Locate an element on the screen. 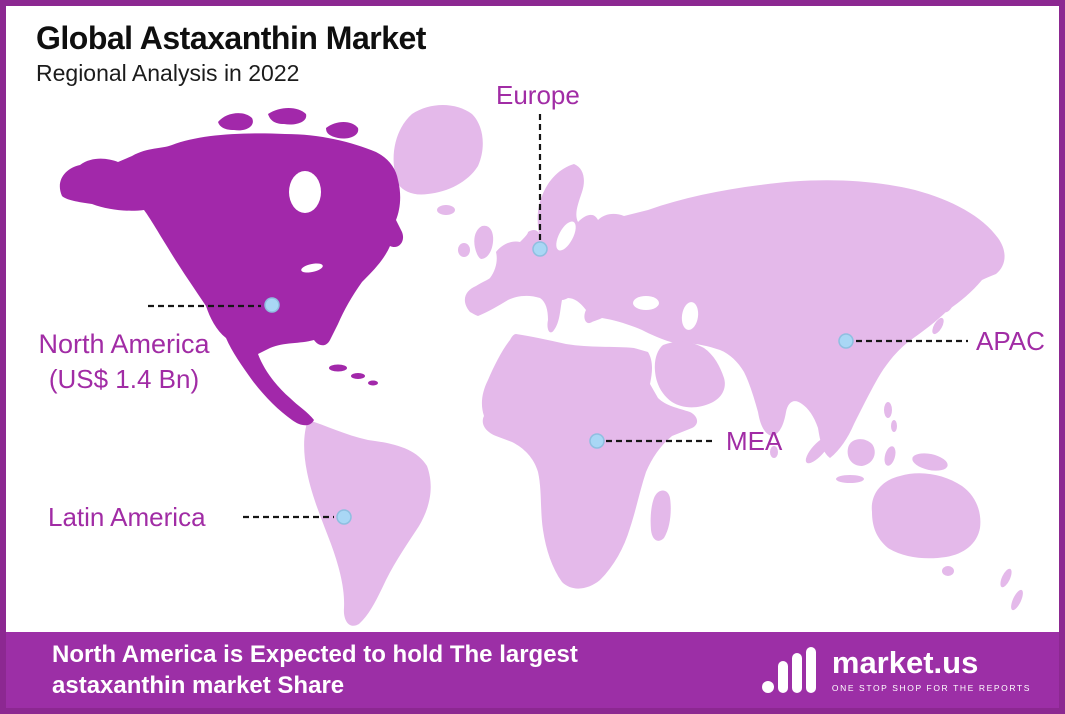 Image resolution: width=1065 pixels, height=714 pixels. marker-mea is located at coordinates (597, 441).